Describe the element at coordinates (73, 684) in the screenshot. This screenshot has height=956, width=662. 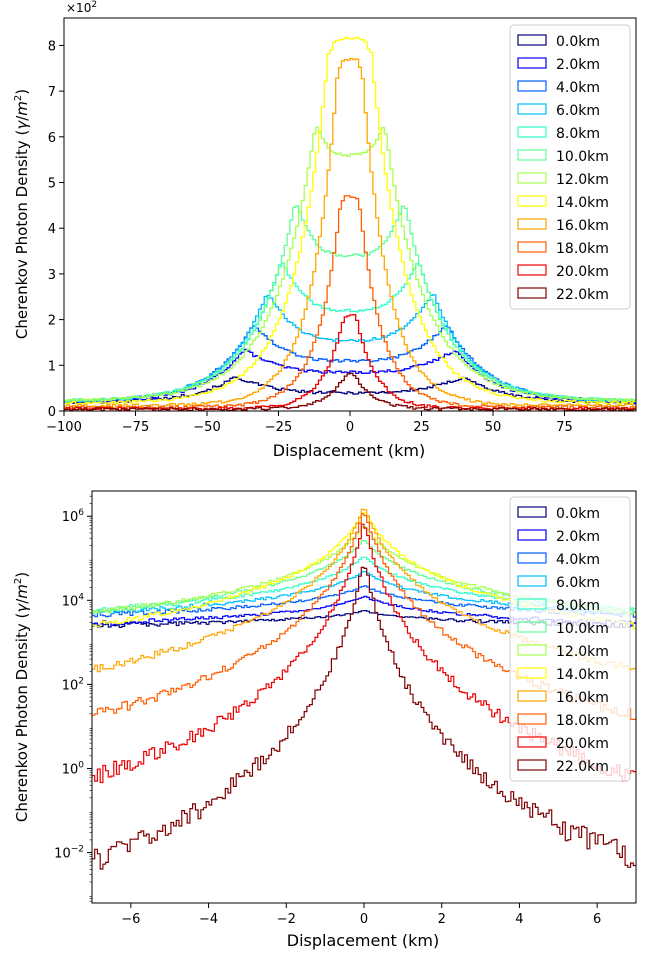
I see `y-tick-label: 10²` at that location.